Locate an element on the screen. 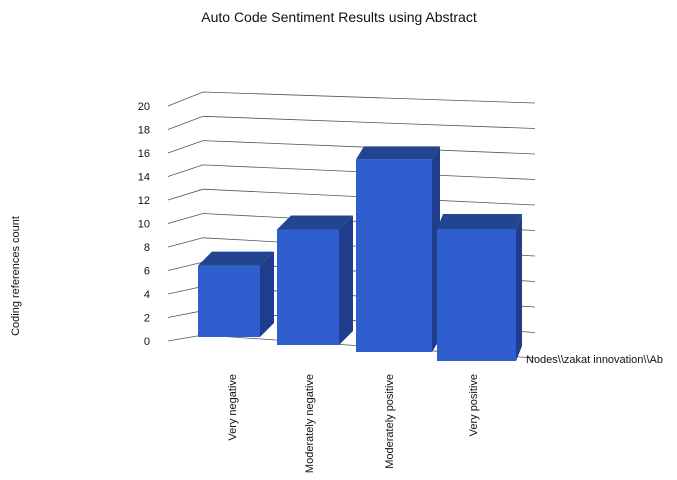  series-label: Nodes\\zakat innovation\\Ab is located at coordinates (594, 360).